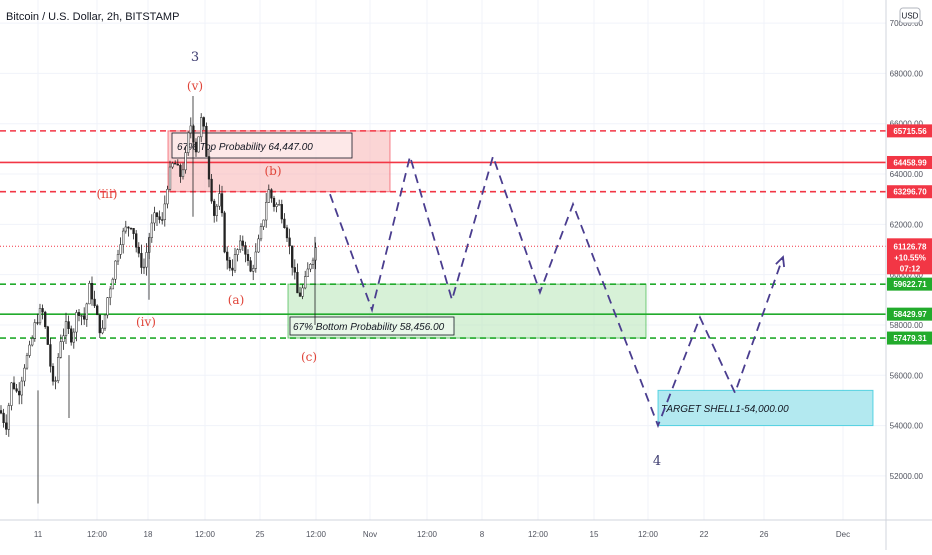  Describe the element at coordinates (907, 224) in the screenshot. I see `y-tick-label: 62000.00` at that location.